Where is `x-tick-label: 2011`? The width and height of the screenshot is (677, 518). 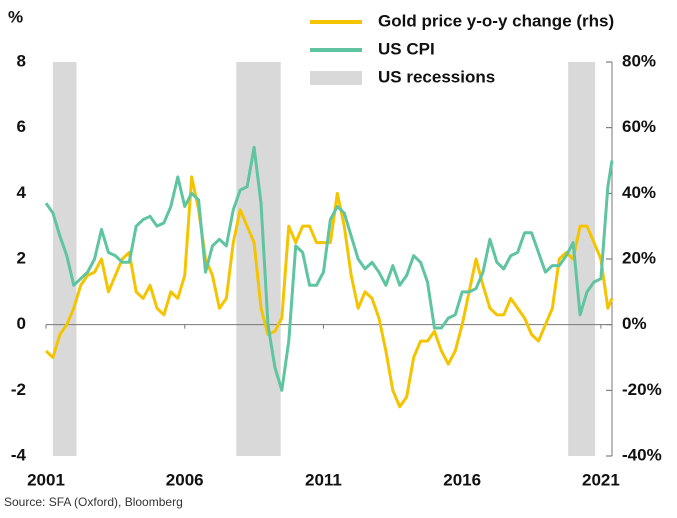 x-tick-label: 2011 is located at coordinates (323, 479).